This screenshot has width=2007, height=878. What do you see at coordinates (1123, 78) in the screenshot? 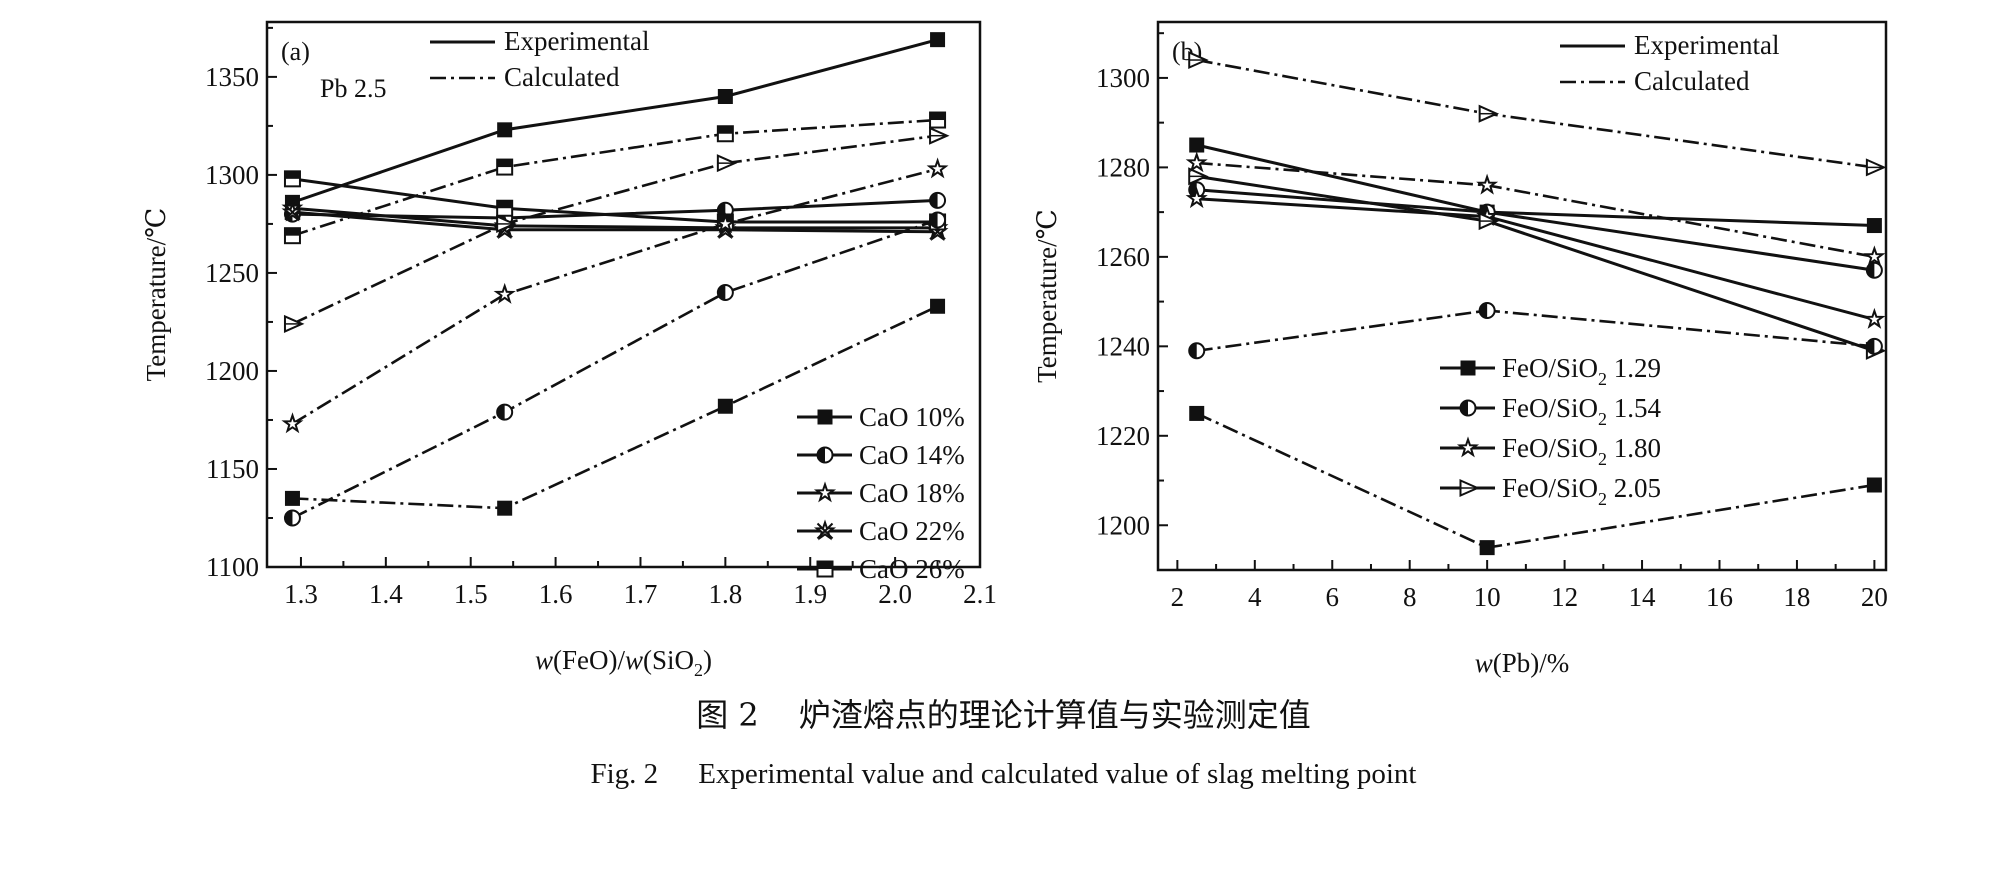
I see `y-tick-label: 1300` at bounding box center [1123, 78].